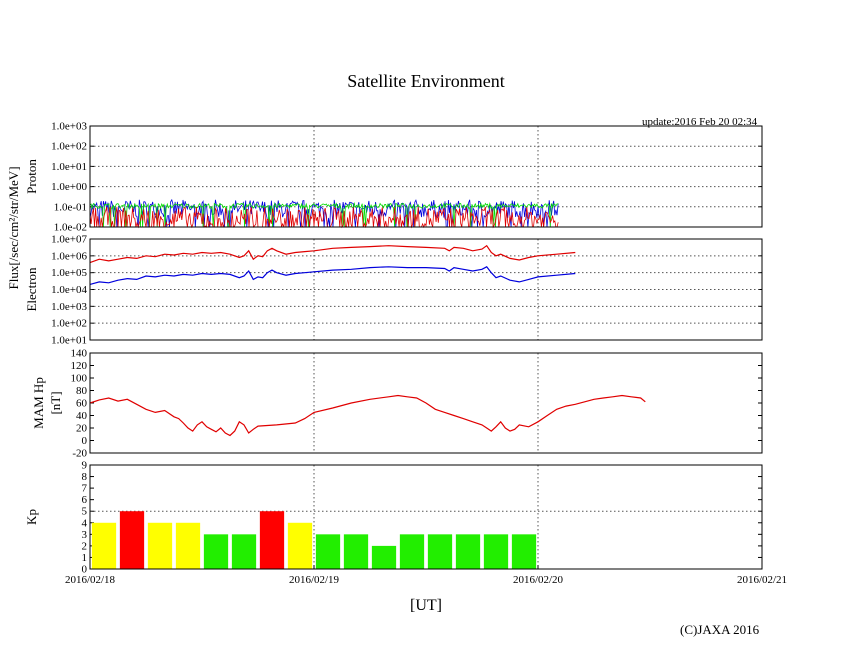 The height and width of the screenshot is (655, 846). Describe the element at coordinates (82, 429) in the screenshot. I see `mam_hp-ytick: 20` at that location.